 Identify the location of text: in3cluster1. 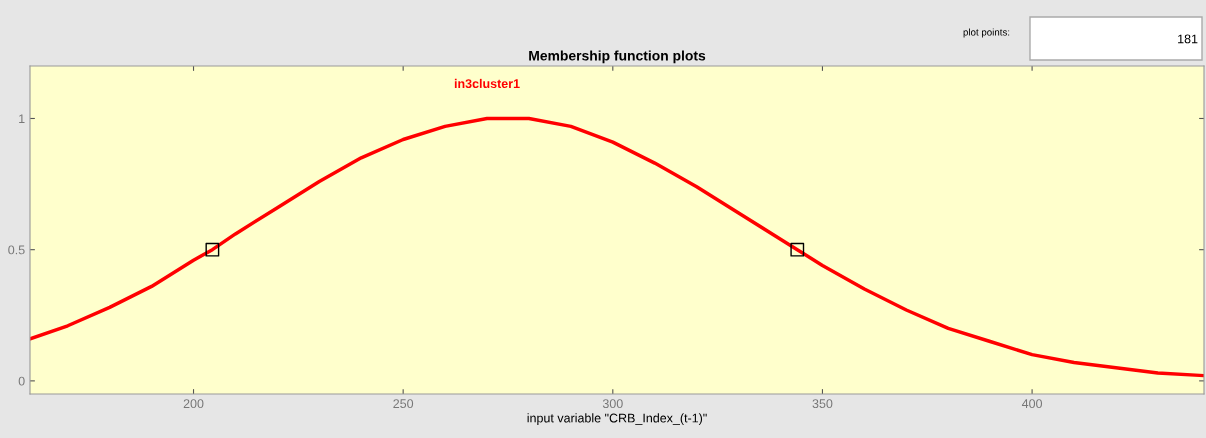
(487, 83).